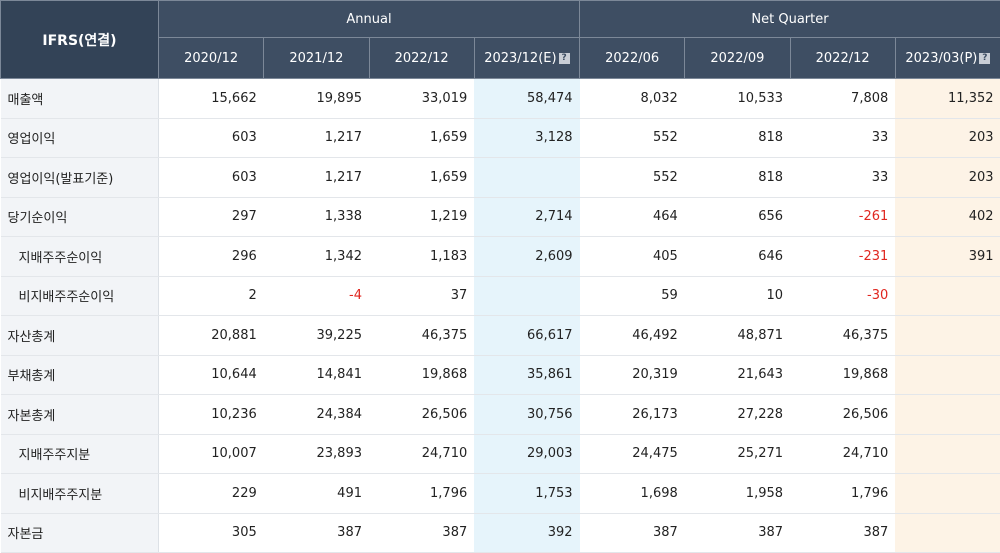  Describe the element at coordinates (947, 58) in the screenshot. I see `column-header: 2023/03(P)?` at that location.